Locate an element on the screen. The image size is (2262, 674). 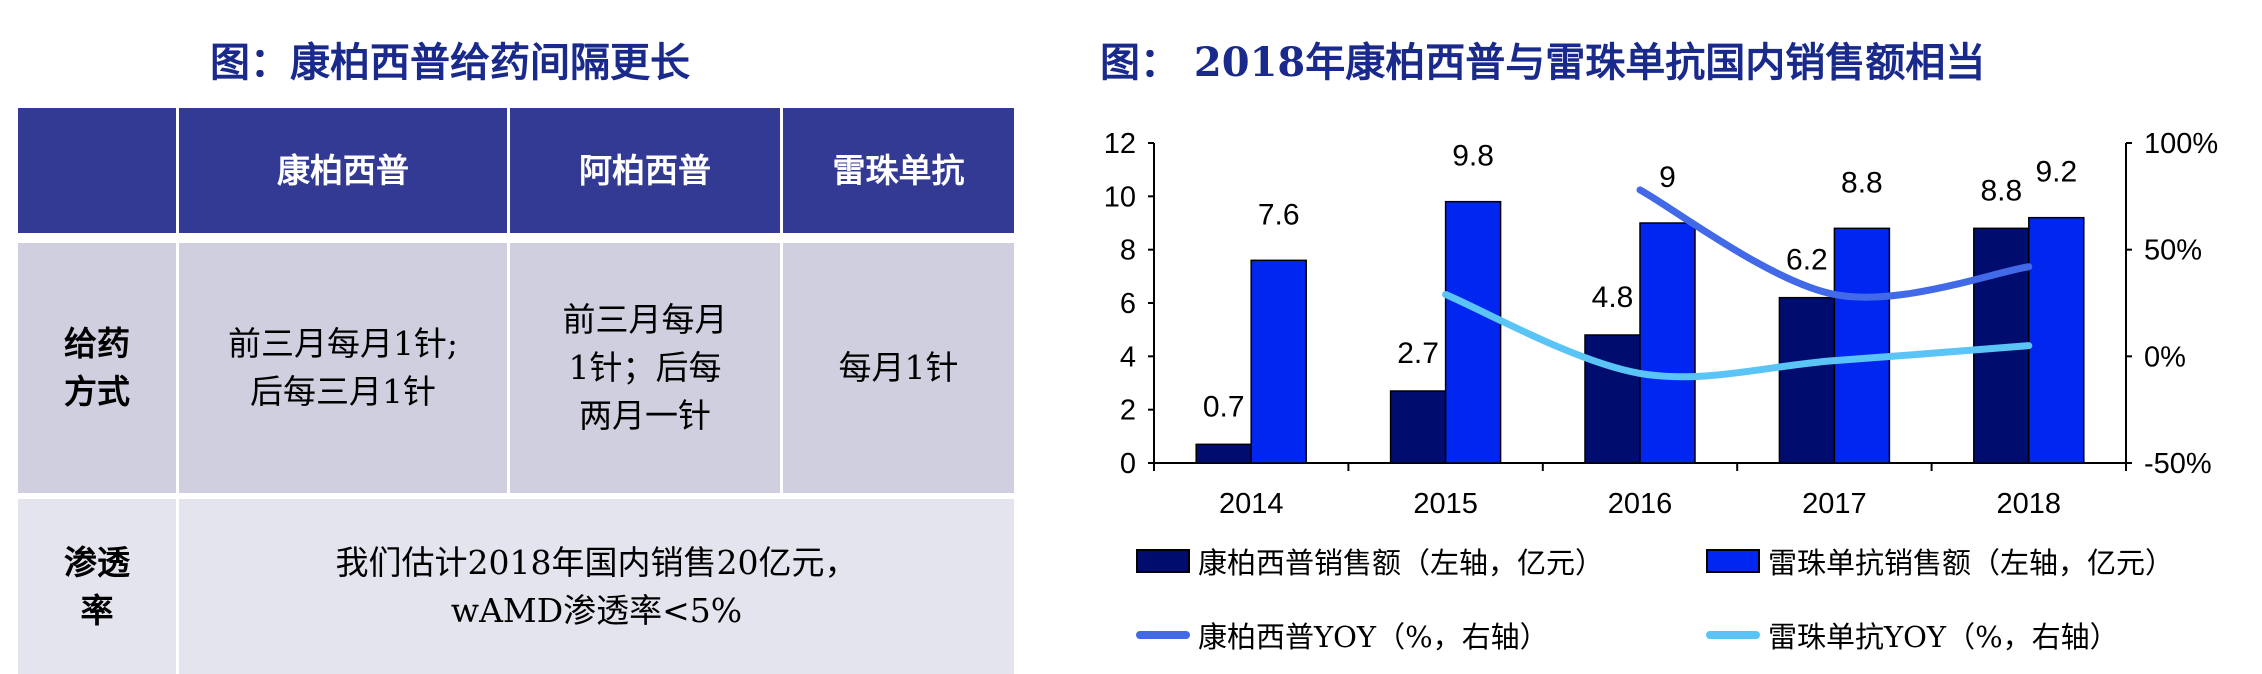
bar-data-label: 6.2 is located at coordinates (1807, 260).